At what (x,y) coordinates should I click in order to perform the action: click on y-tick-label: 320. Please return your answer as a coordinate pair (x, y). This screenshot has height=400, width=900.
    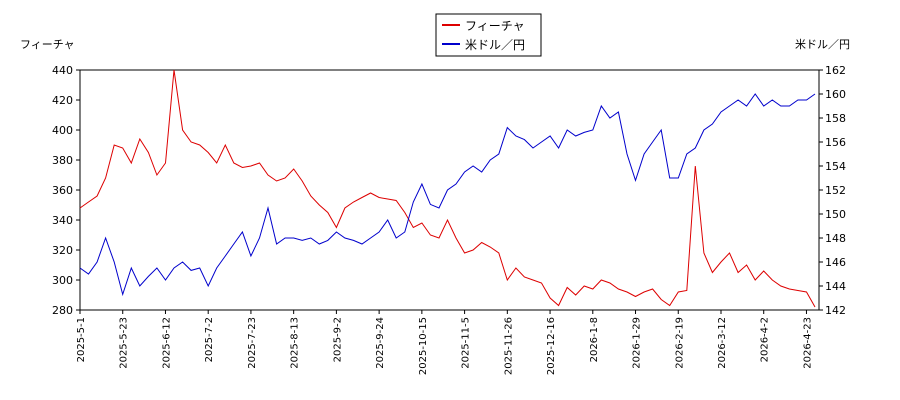
    Looking at the image, I should click on (62, 250).